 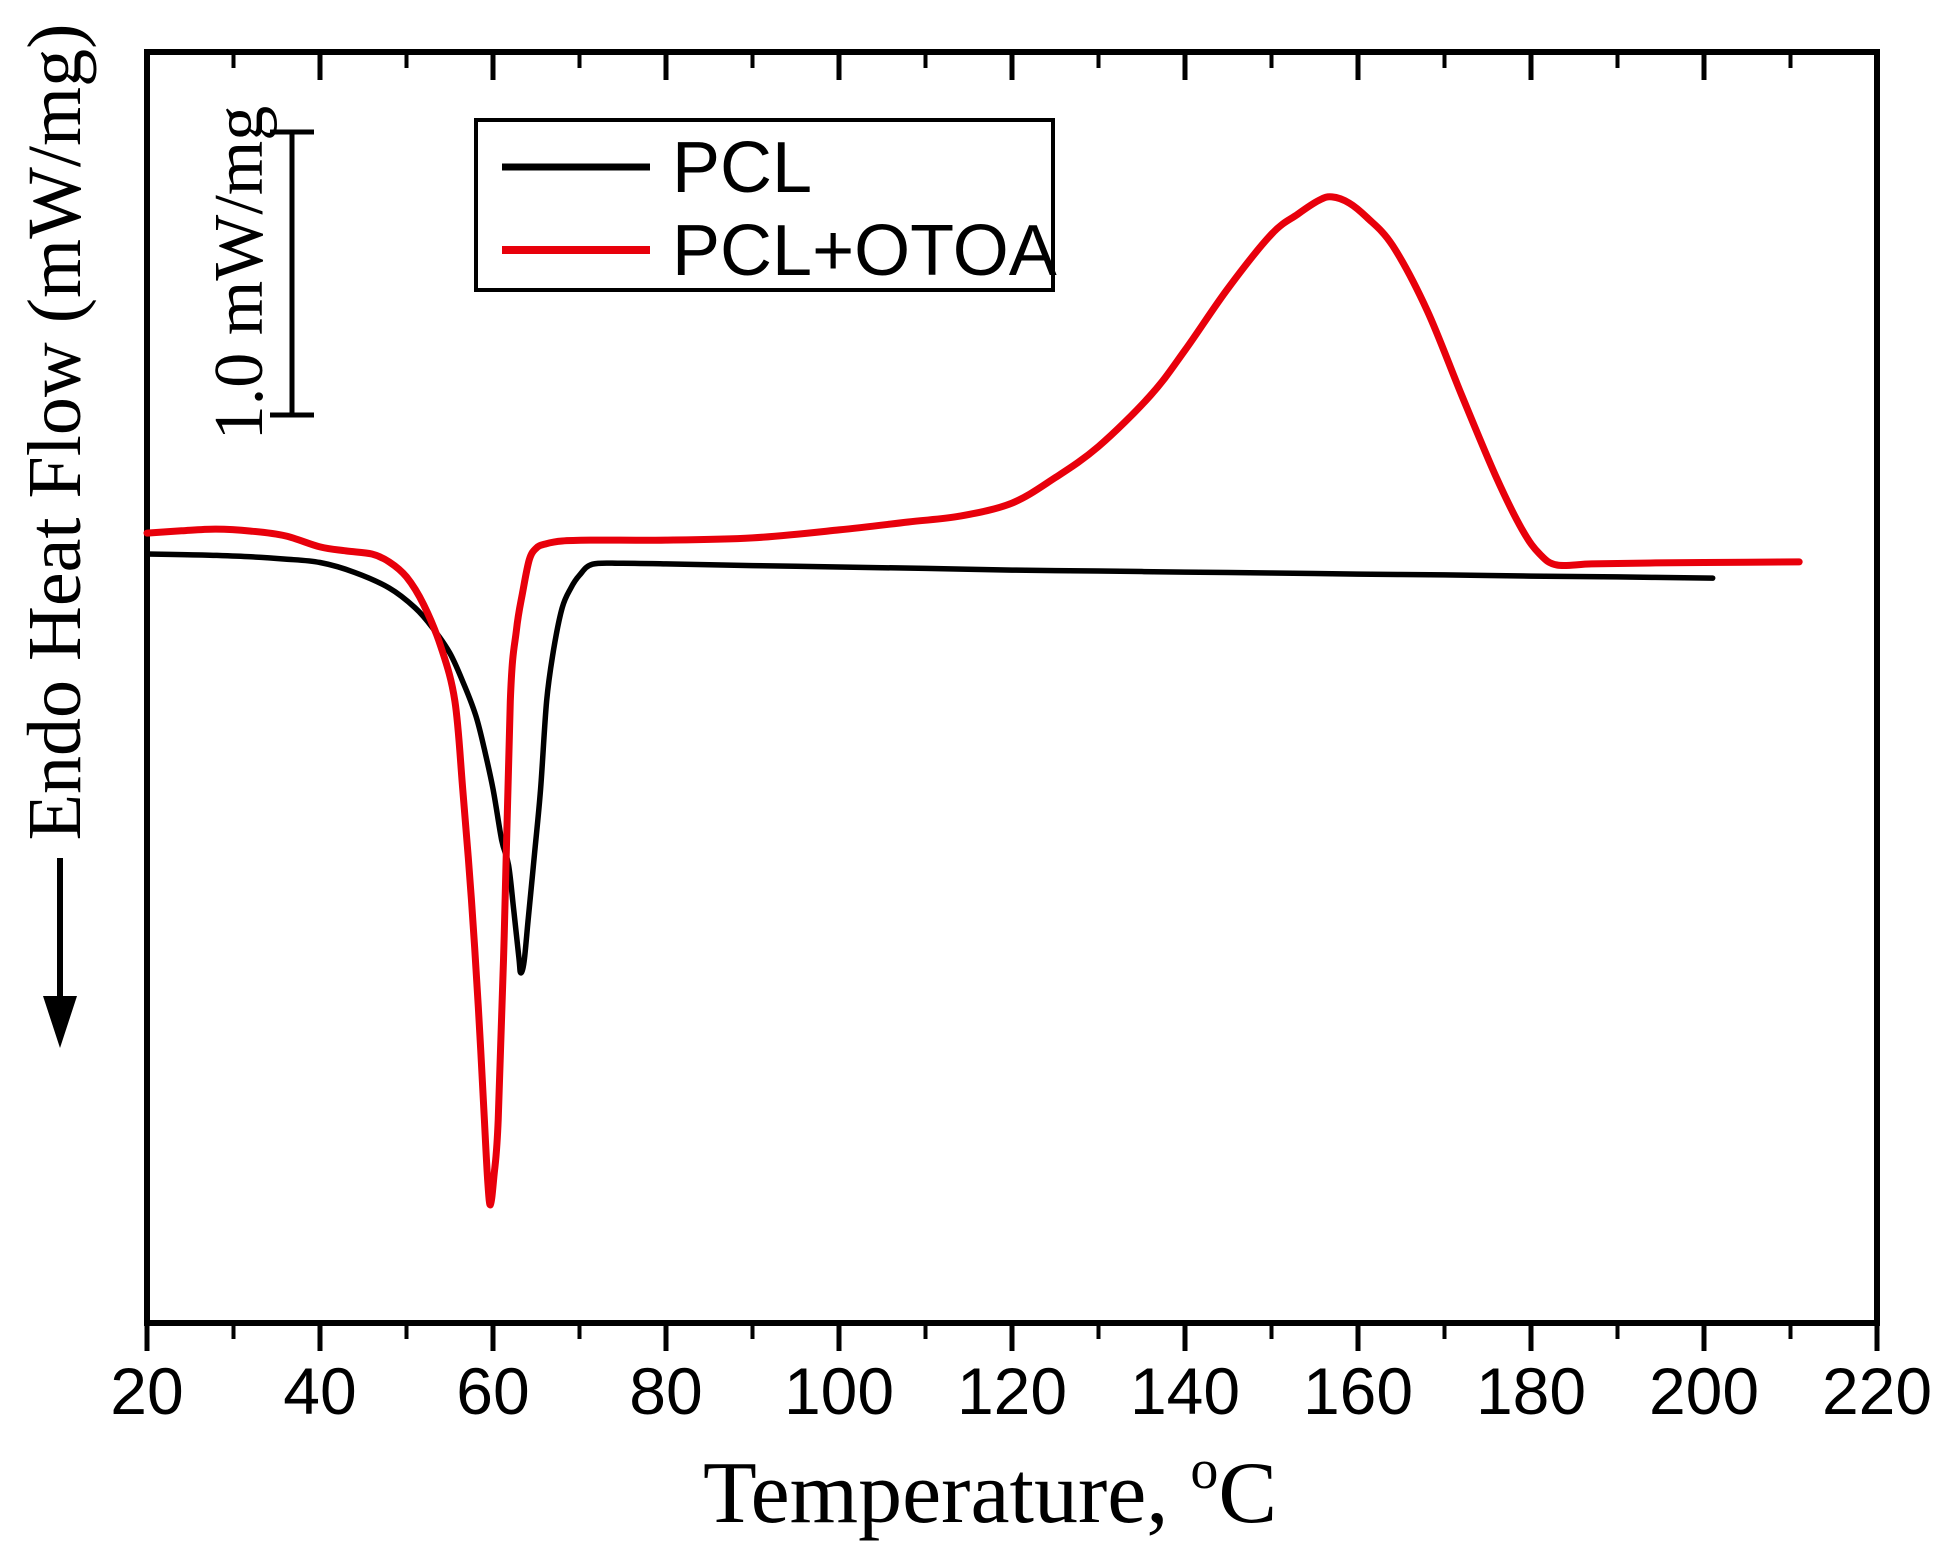 I want to click on x-tick-label: 80, so click(x=665, y=1391).